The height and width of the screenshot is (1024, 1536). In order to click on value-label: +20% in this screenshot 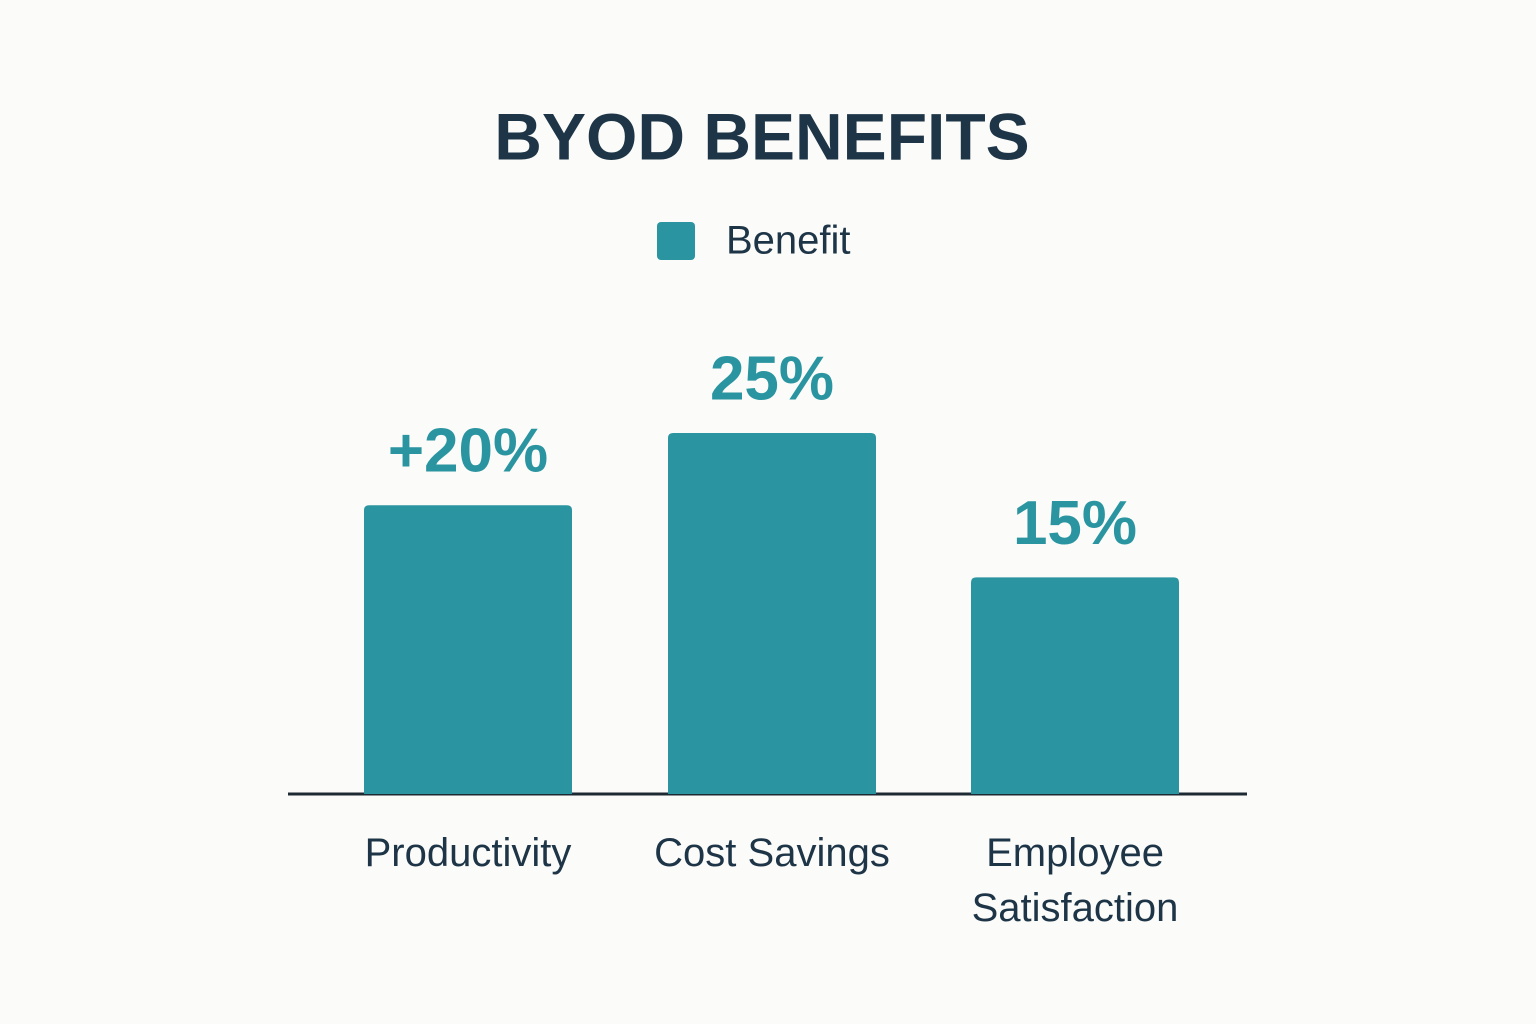, I will do `click(468, 451)`.